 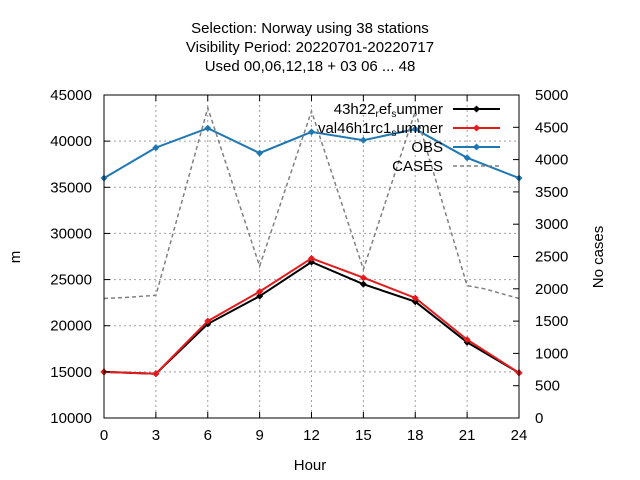 I want to click on x-tick-label: 3, so click(x=156, y=435).